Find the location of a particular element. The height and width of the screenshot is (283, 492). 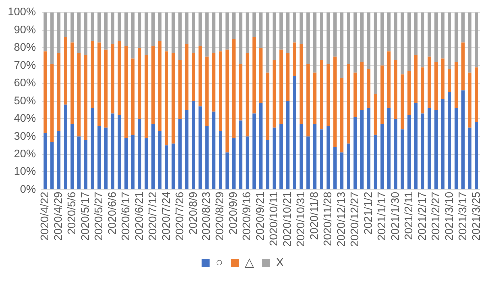

x-tick-label: 2020/7/26 is located at coordinates (180, 216).